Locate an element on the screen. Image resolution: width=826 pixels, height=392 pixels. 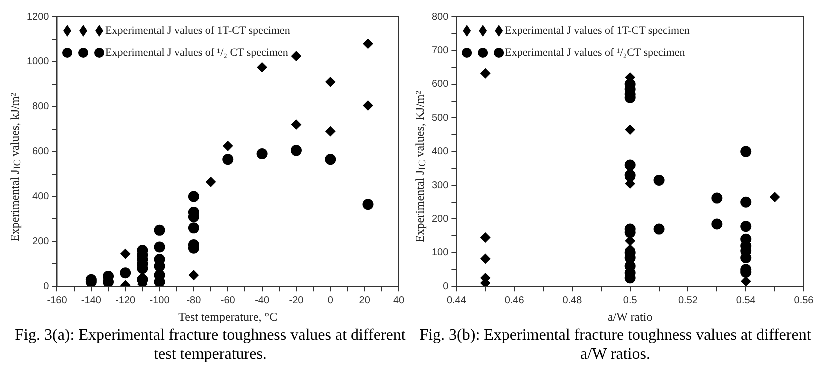
x-tick-label: -80 is located at coordinates (194, 300).